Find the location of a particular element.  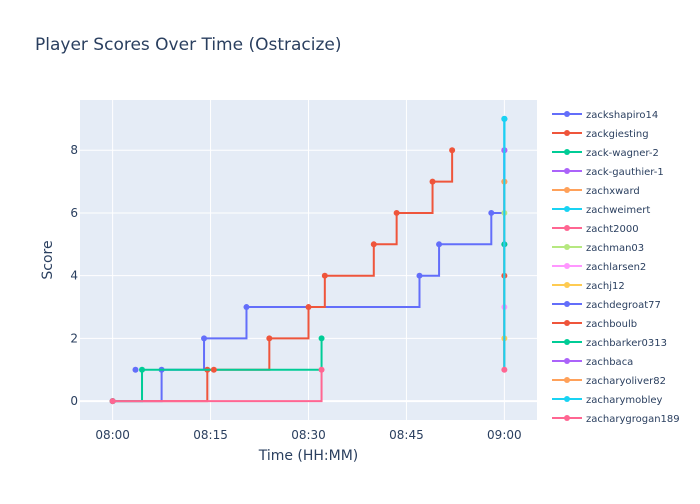

legend-label: zachbaca is located at coordinates (609, 362).